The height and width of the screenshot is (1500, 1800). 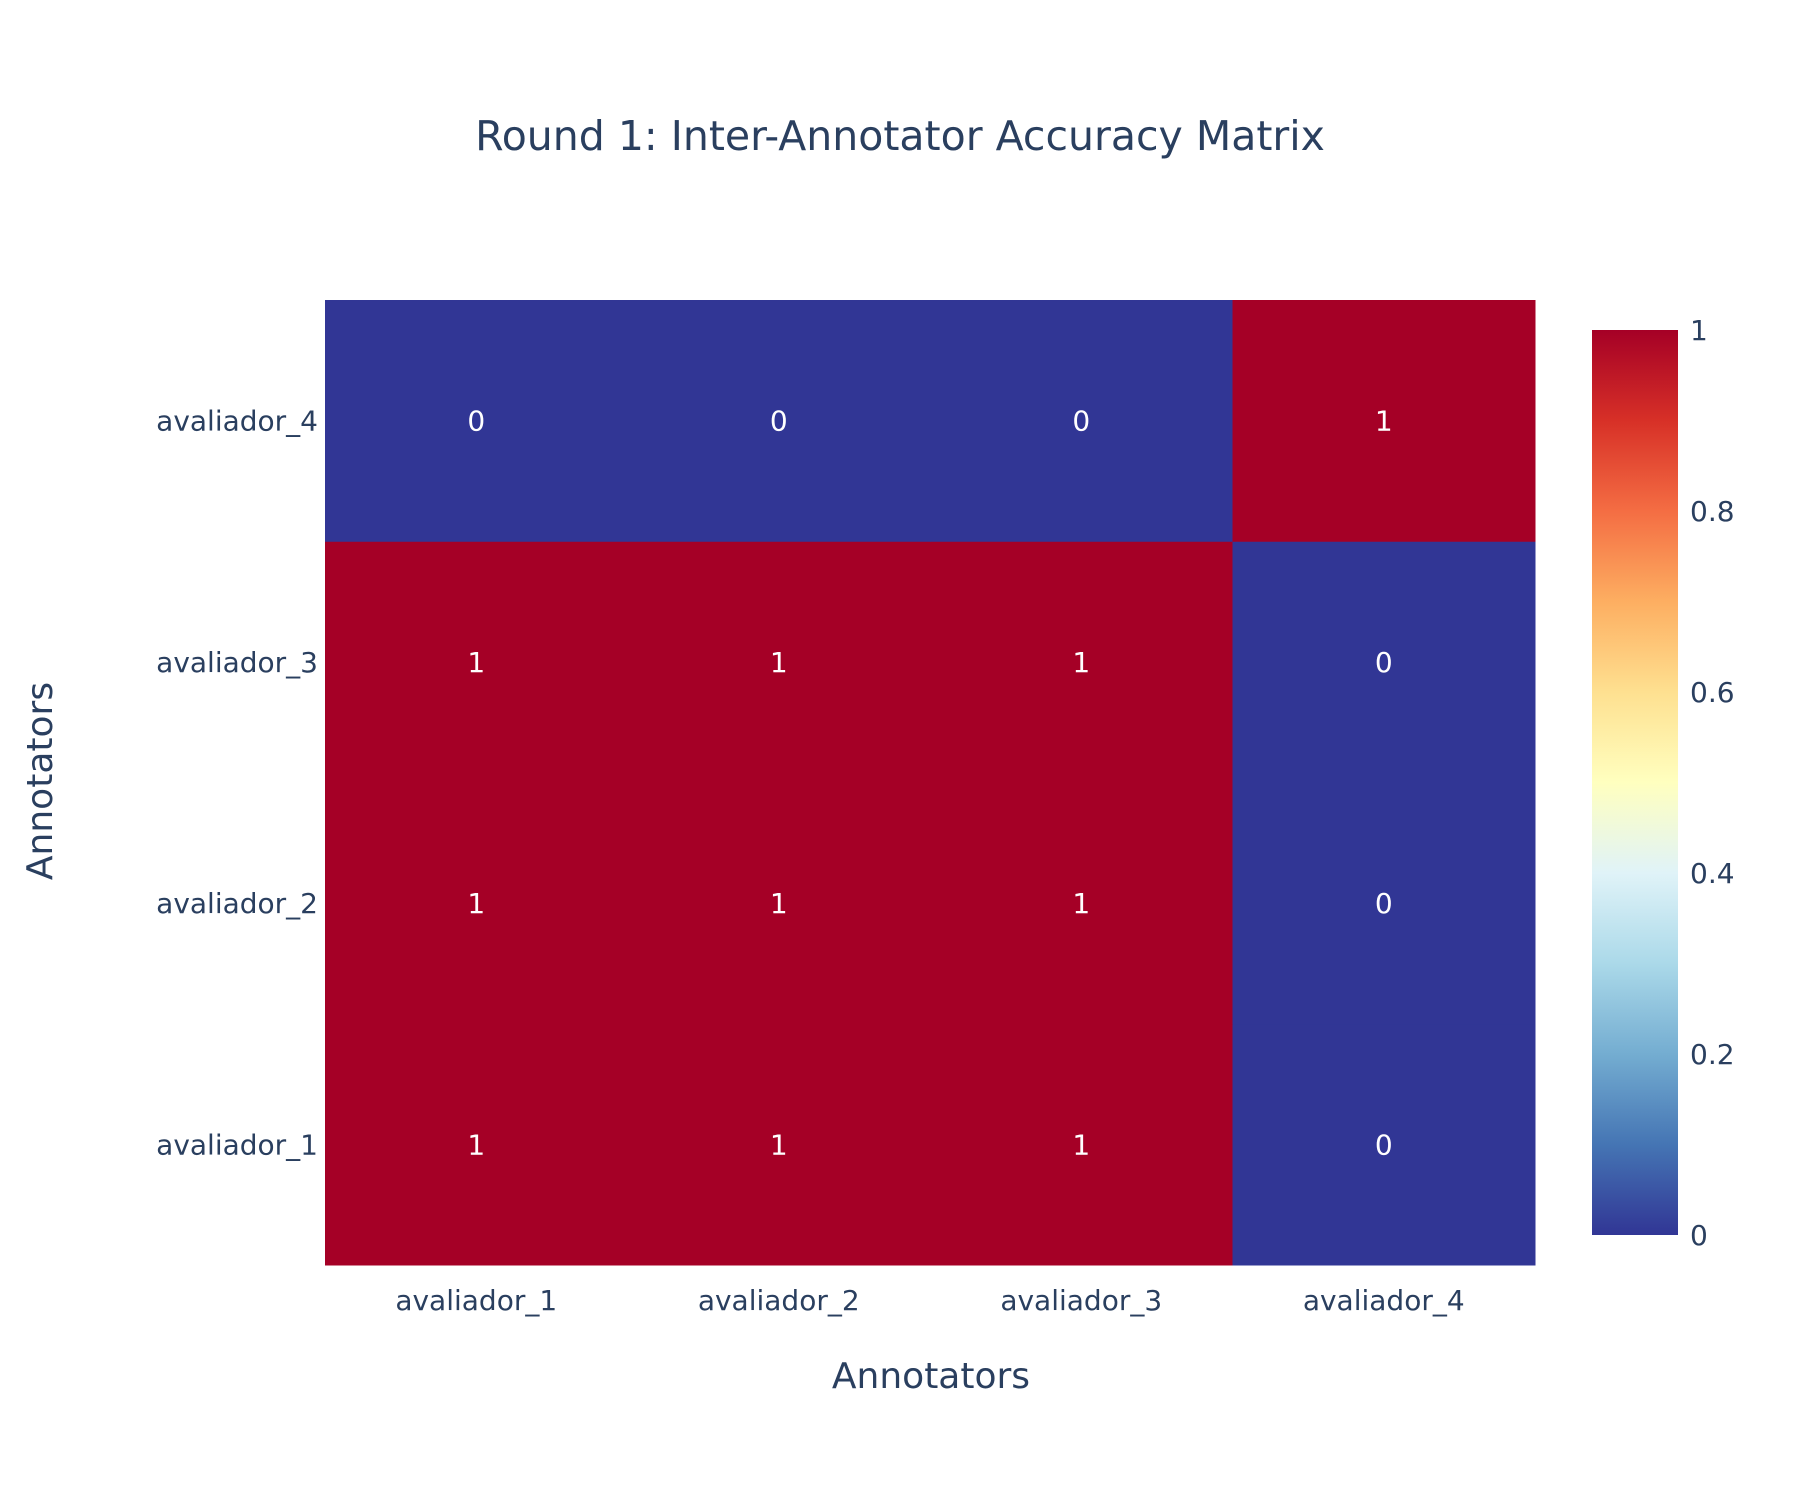 I want to click on chart-title: Round 1: Inter-Annotator Accuracy Matrix, so click(x=900, y=136).